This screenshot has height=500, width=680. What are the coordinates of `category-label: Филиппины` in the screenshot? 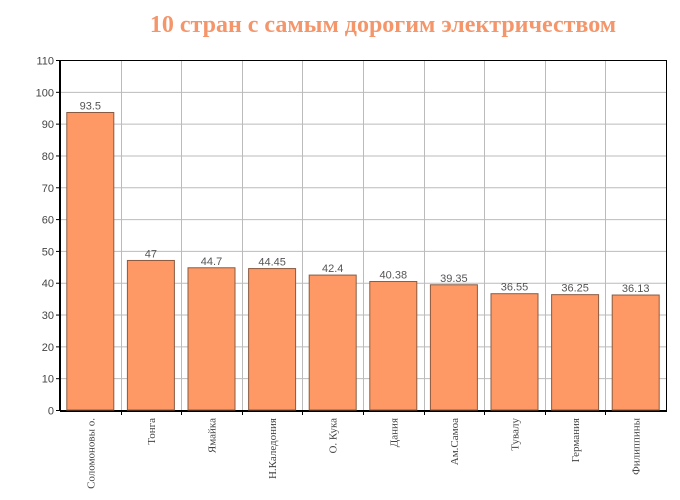 It's located at (637, 446).